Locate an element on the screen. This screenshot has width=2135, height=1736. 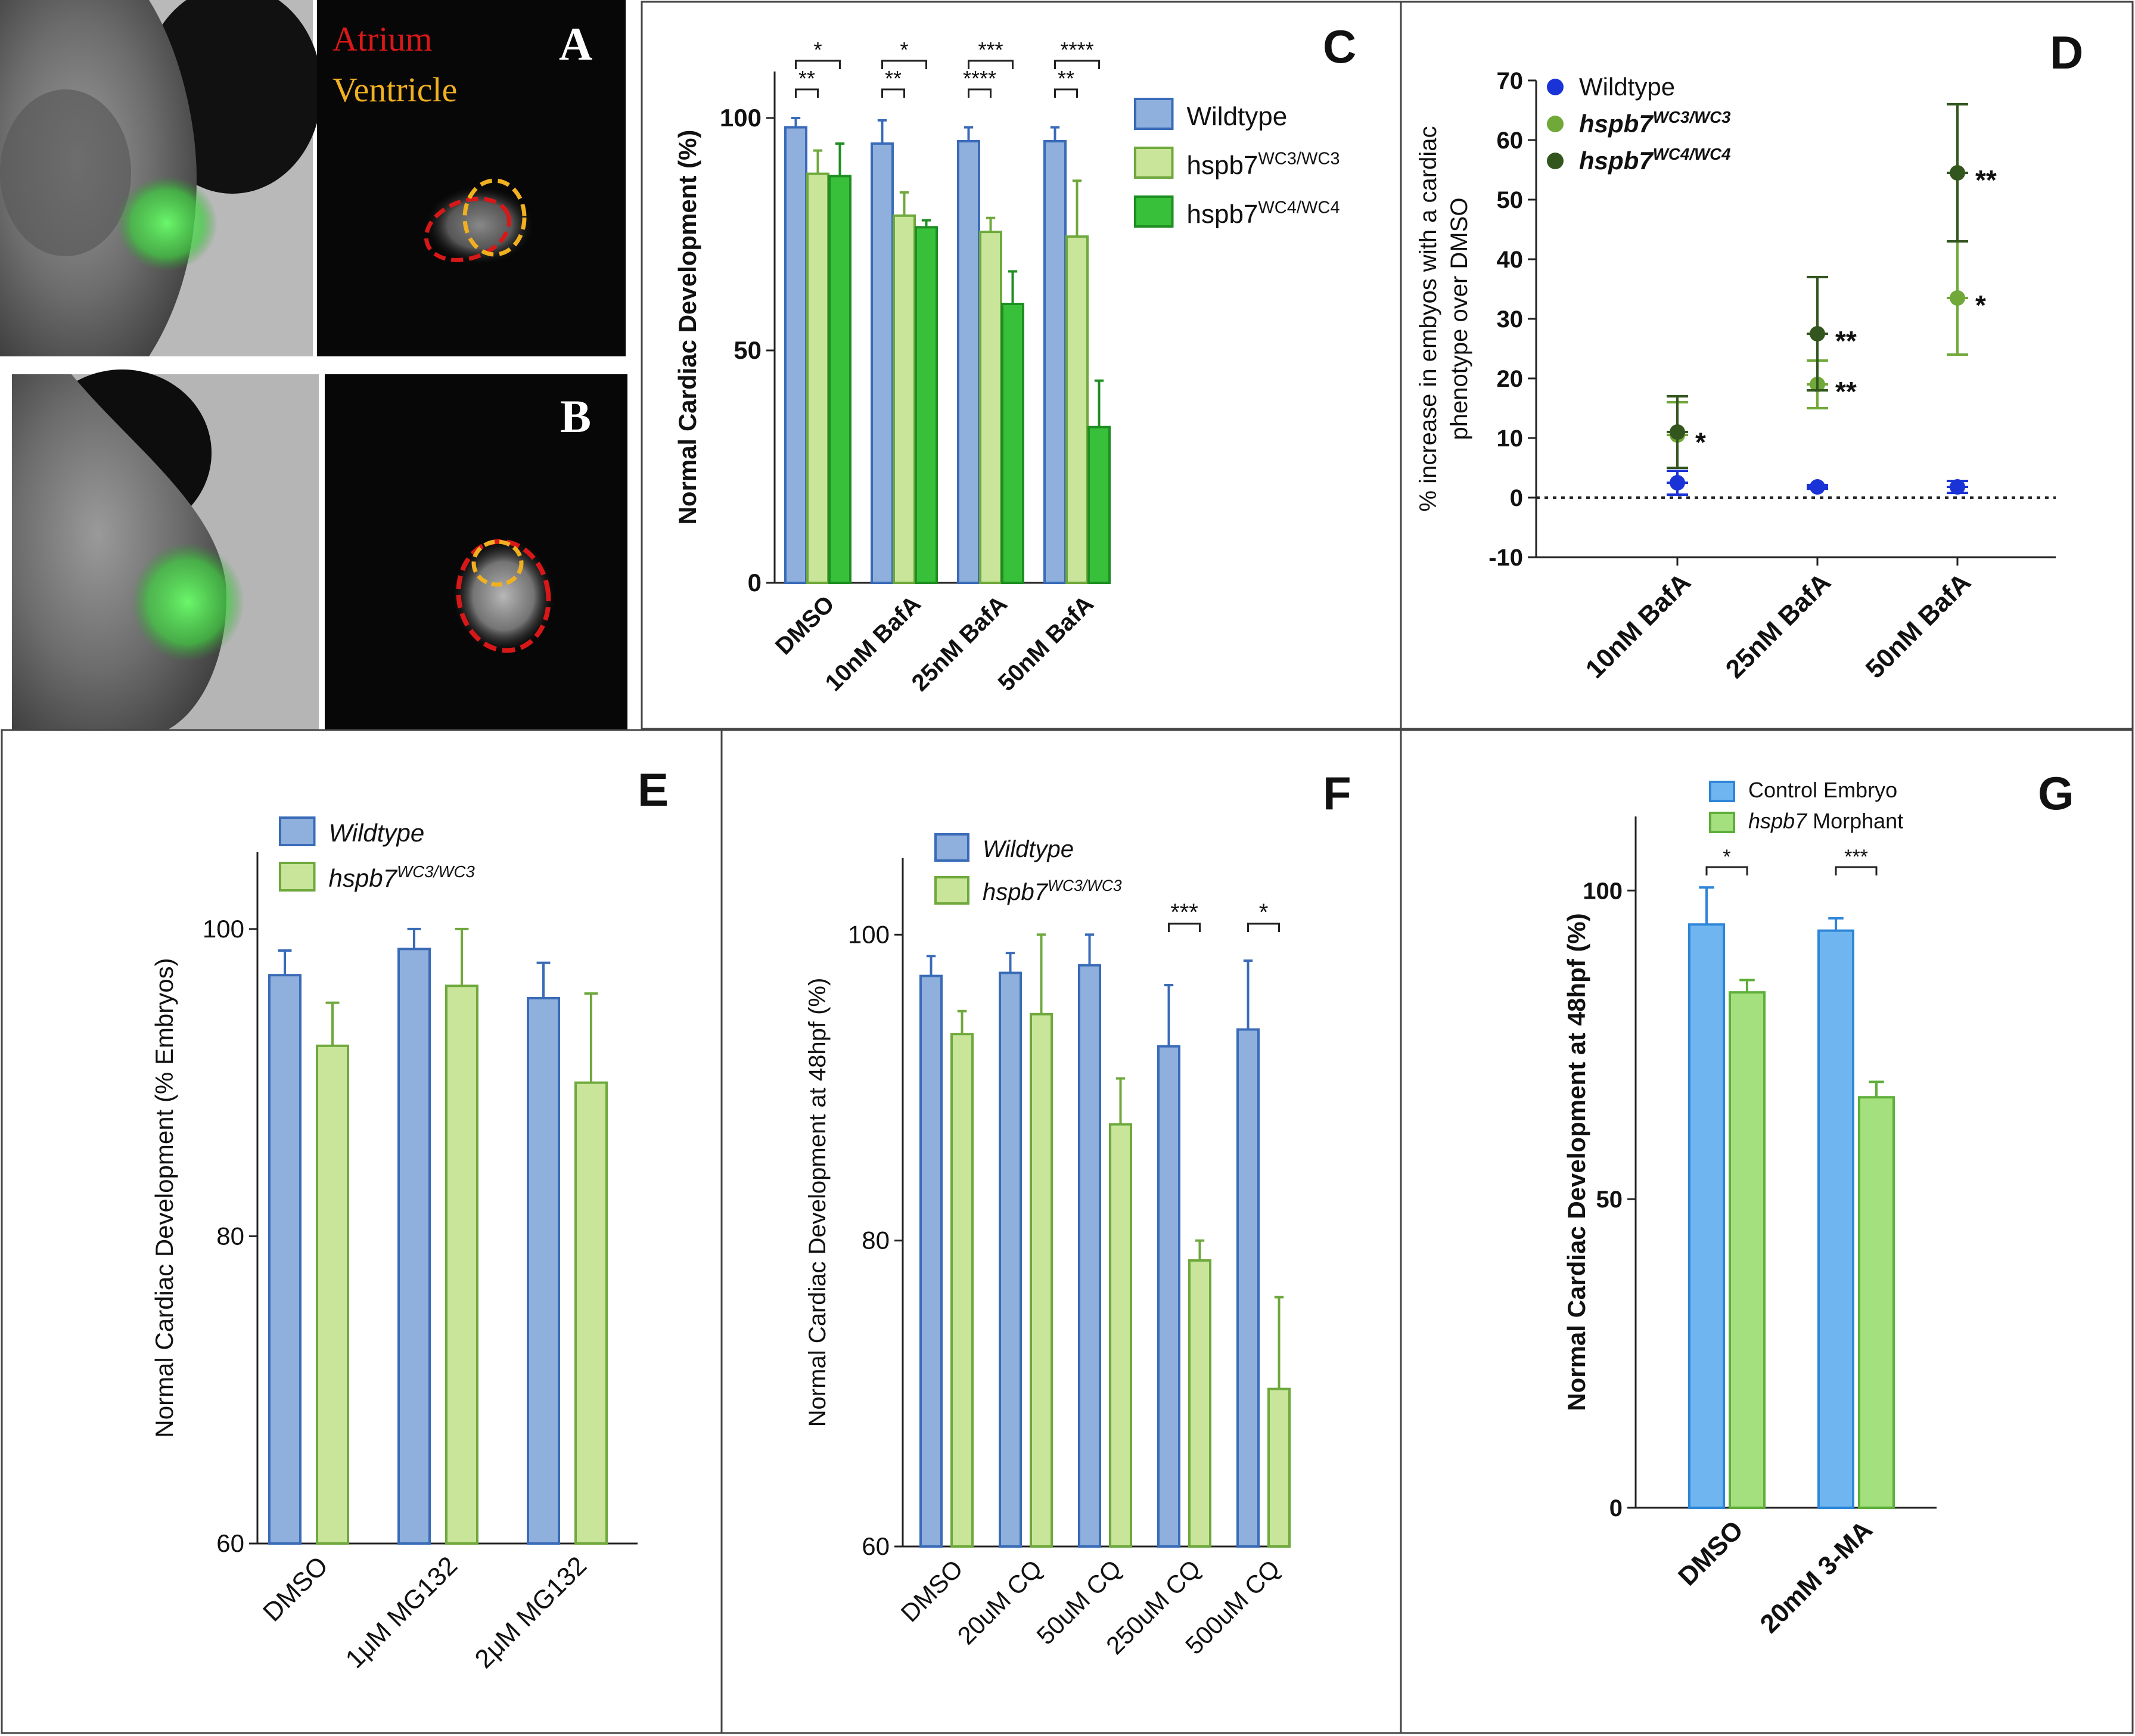
significance-label: **** is located at coordinates (1076, 50).